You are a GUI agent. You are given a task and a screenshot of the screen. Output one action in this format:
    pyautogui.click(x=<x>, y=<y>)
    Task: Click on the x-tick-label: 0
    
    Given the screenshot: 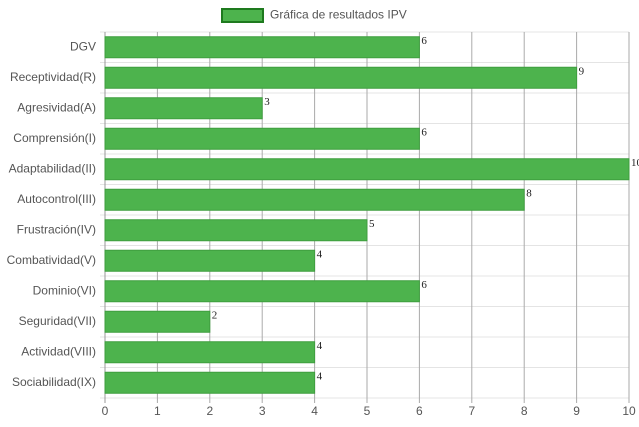 What is the action you would take?
    pyautogui.click(x=105, y=411)
    